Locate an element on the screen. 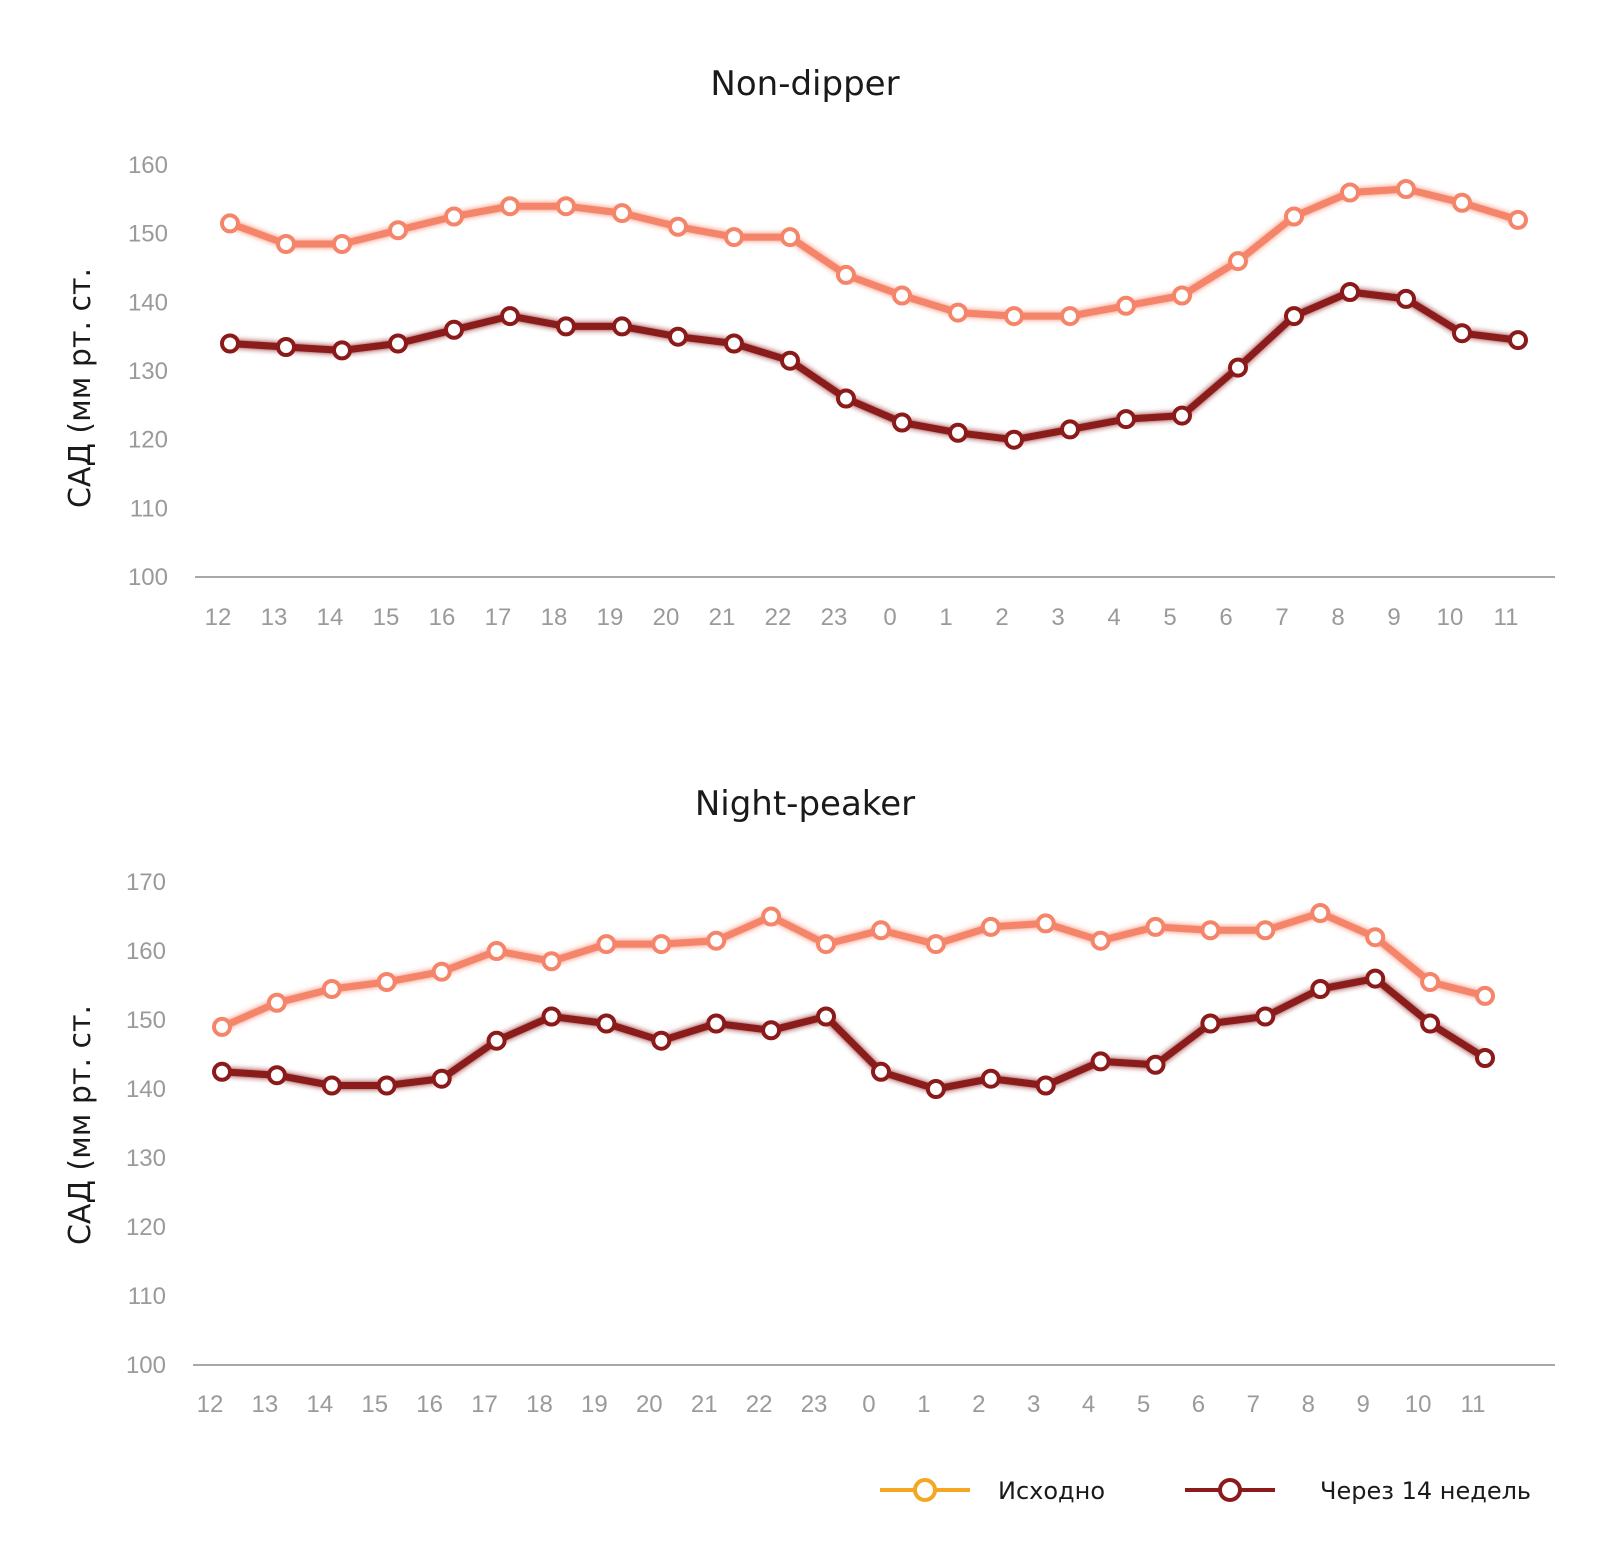 This screenshot has height=1568, width=1600. legend-label: Через 14 недель is located at coordinates (1425, 1491).